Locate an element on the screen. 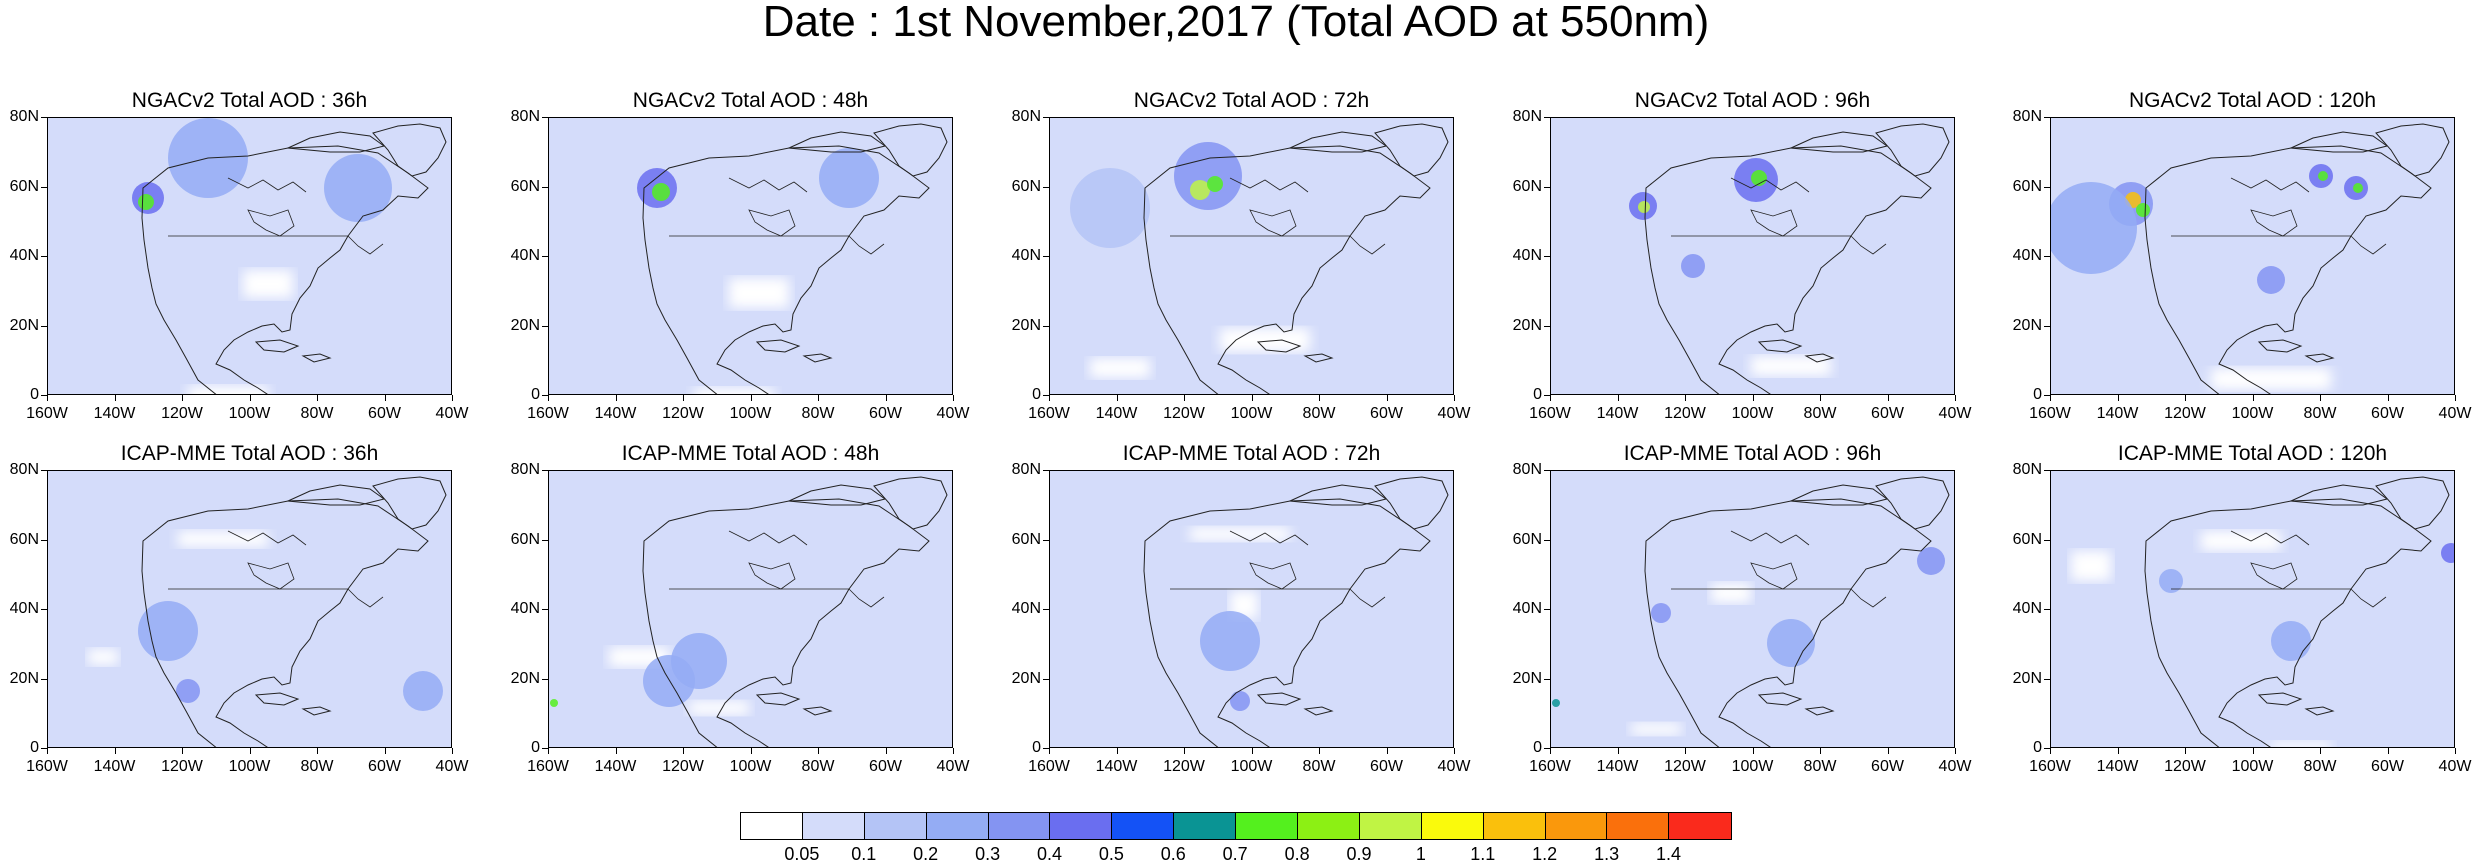 This screenshot has width=2472, height=865. panel-title: ICAP-MME Total AOD : 120h is located at coordinates (2252, 453).